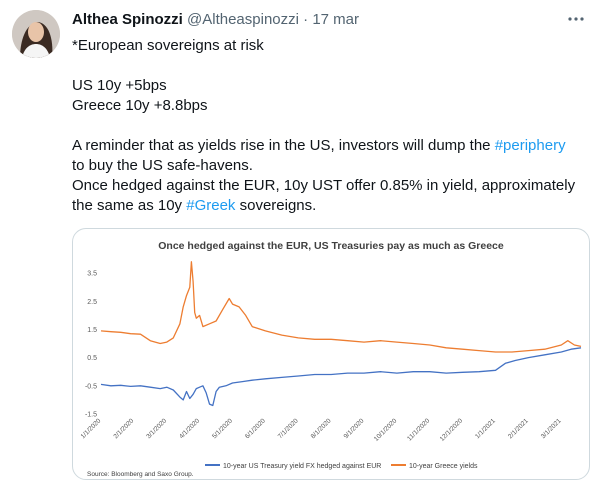  Describe the element at coordinates (91, 386) in the screenshot. I see `y-tick-label: -0.5` at that location.